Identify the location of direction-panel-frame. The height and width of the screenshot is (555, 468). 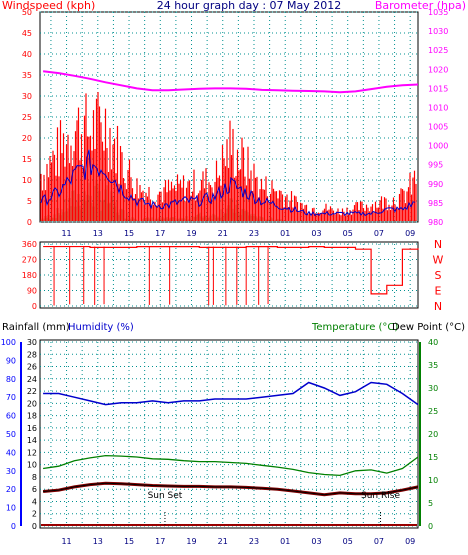
(229, 275).